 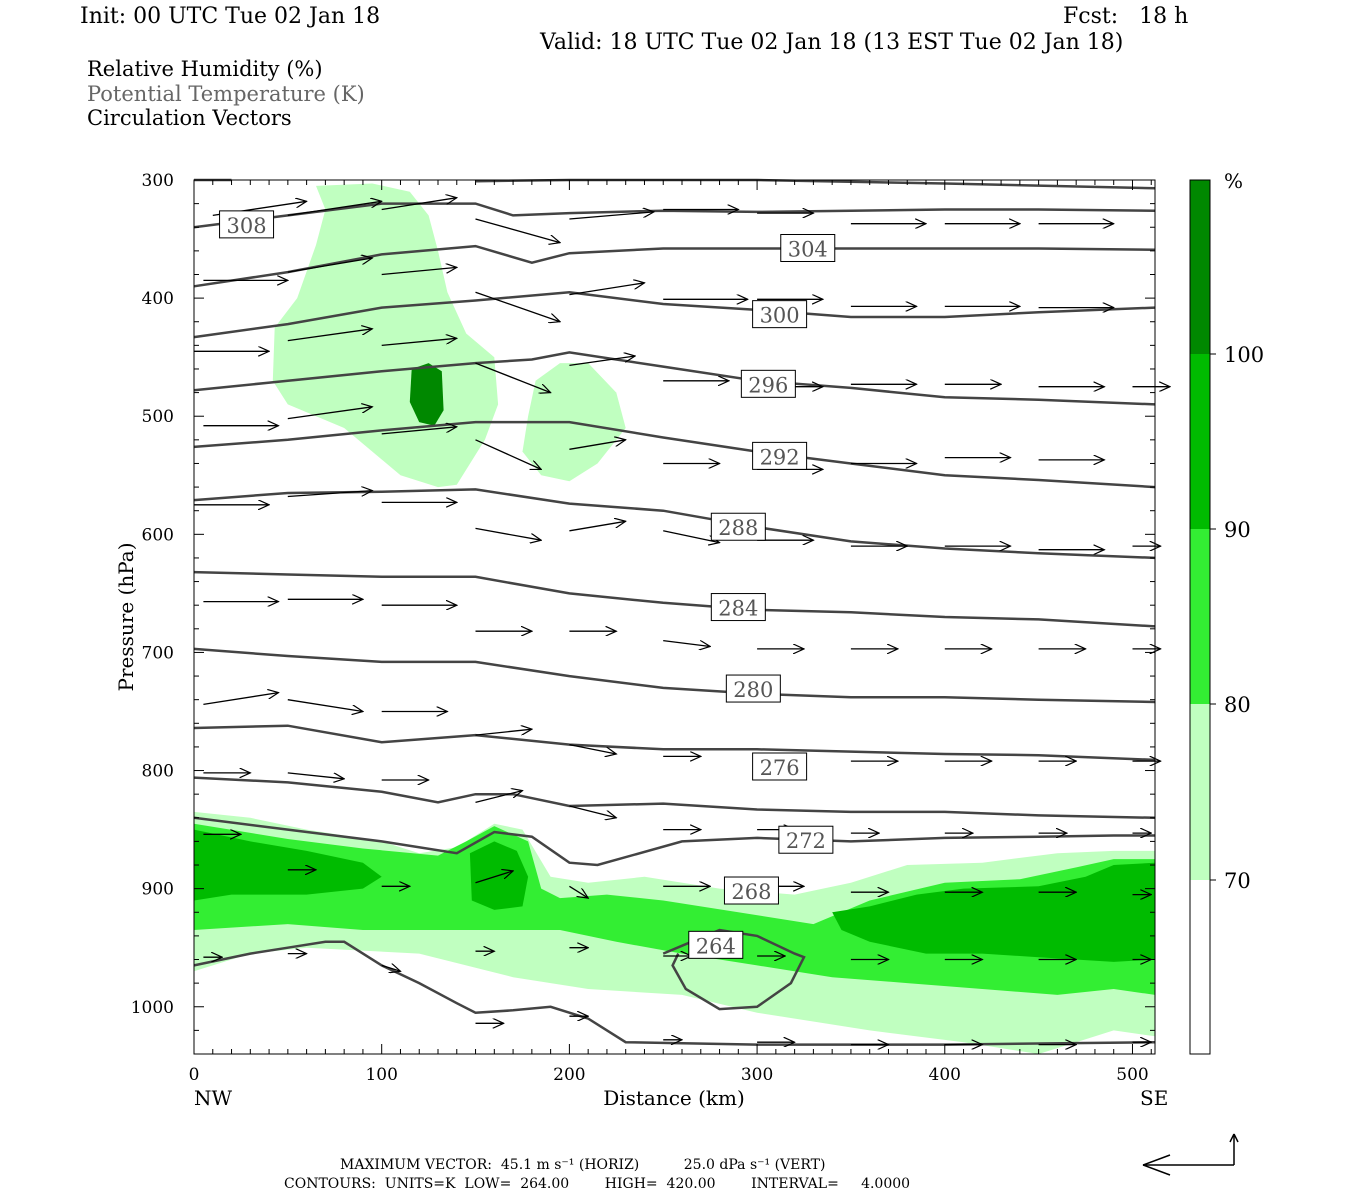 I want to click on contour-label-308: 308, so click(x=247, y=226).